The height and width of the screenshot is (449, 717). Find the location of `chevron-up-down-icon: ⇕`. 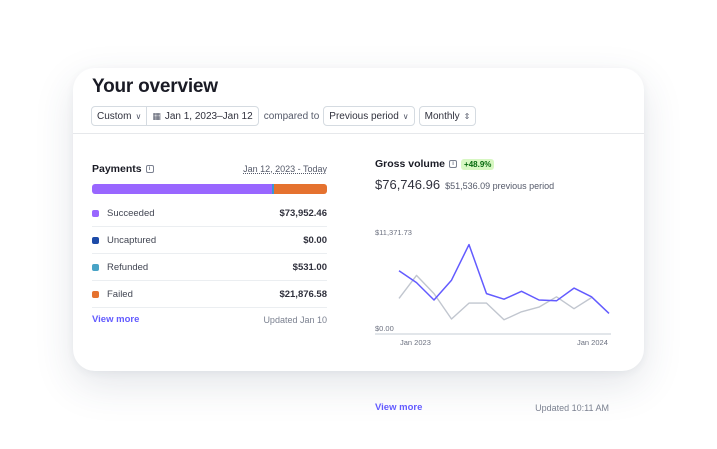

chevron-up-down-icon: ⇕ is located at coordinates (467, 116).